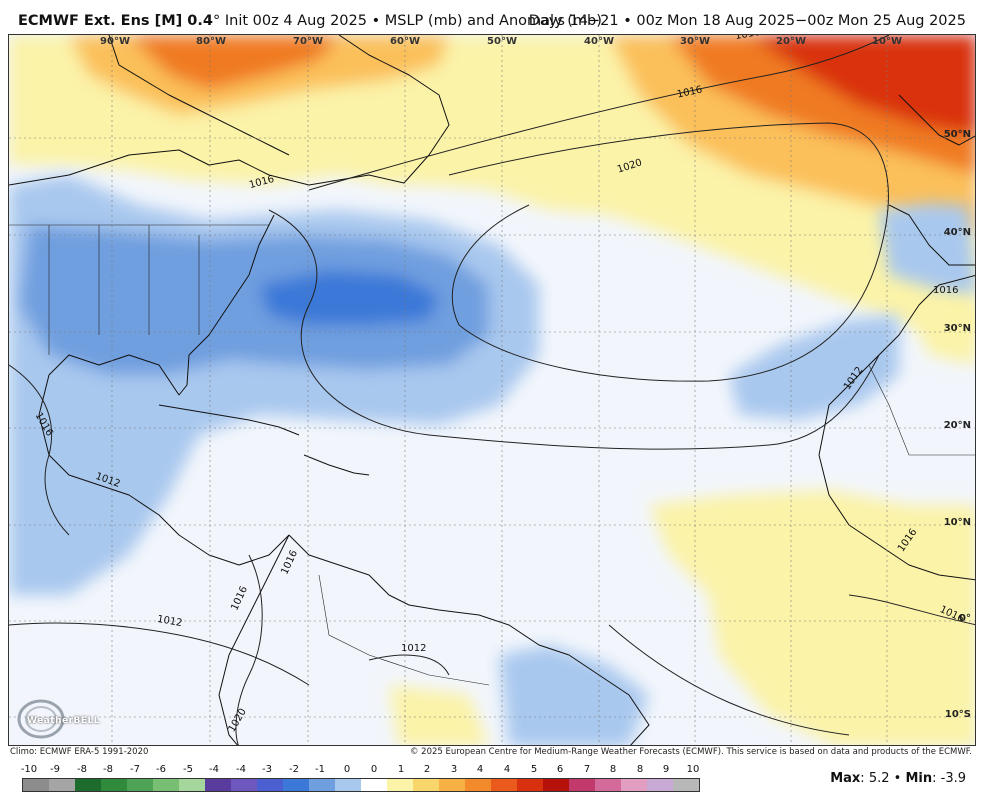  I want to click on model-name: ECMWF Ext. Ens [M] 0.4, so click(115, 21).